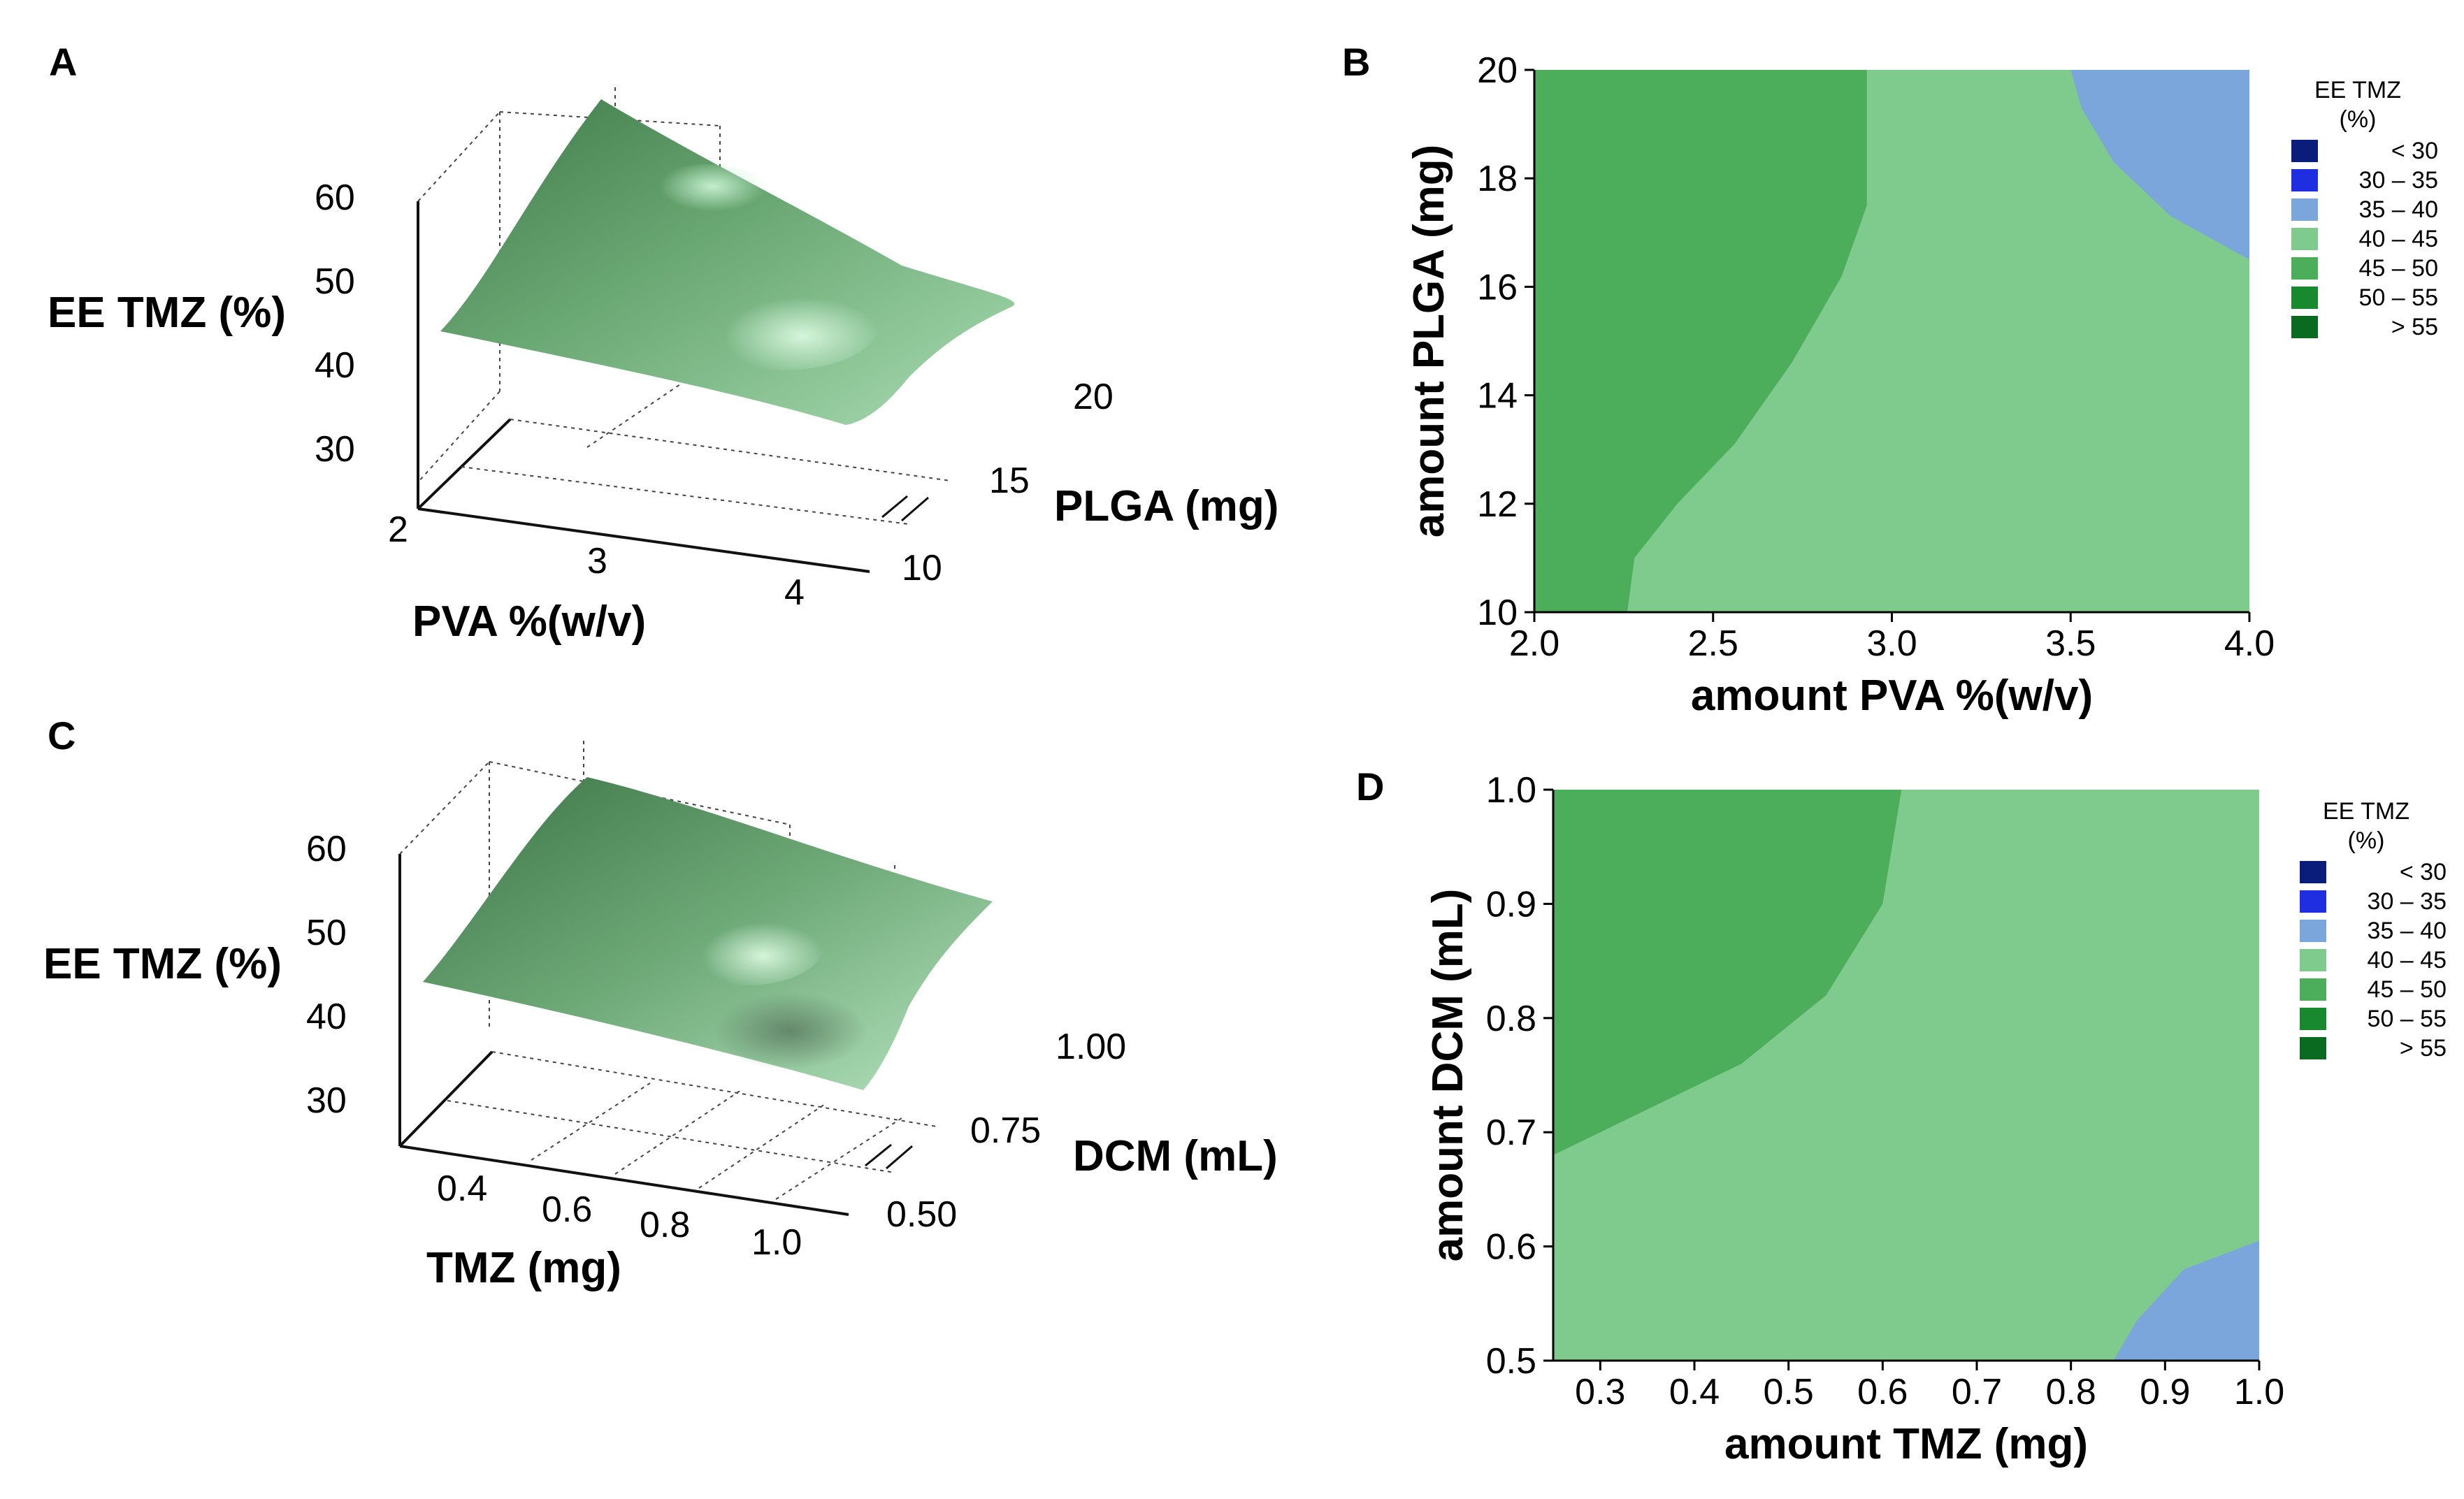 This screenshot has width=2464, height=1499. Describe the element at coordinates (1534, 644) in the screenshot. I see `panel-b-x-tick-label: 2.0` at that location.